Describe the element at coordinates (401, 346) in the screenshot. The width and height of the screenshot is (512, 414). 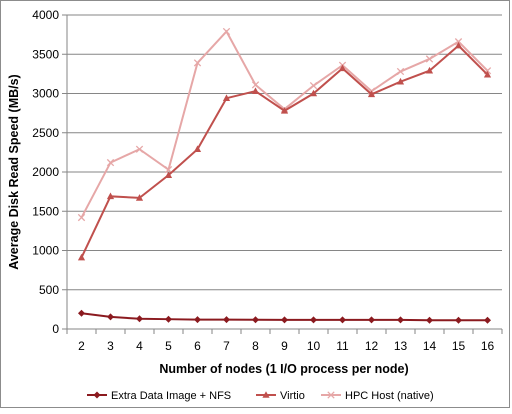
I see `x-tick-label: 13` at that location.